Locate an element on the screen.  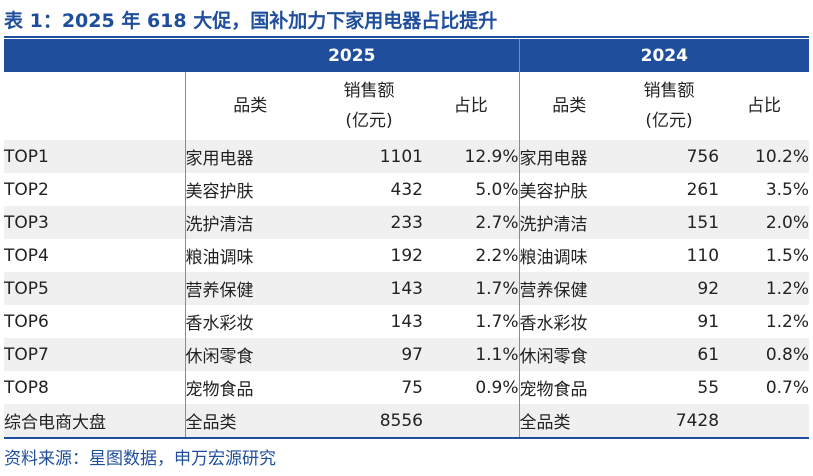
header-blank is located at coordinates (94, 106).